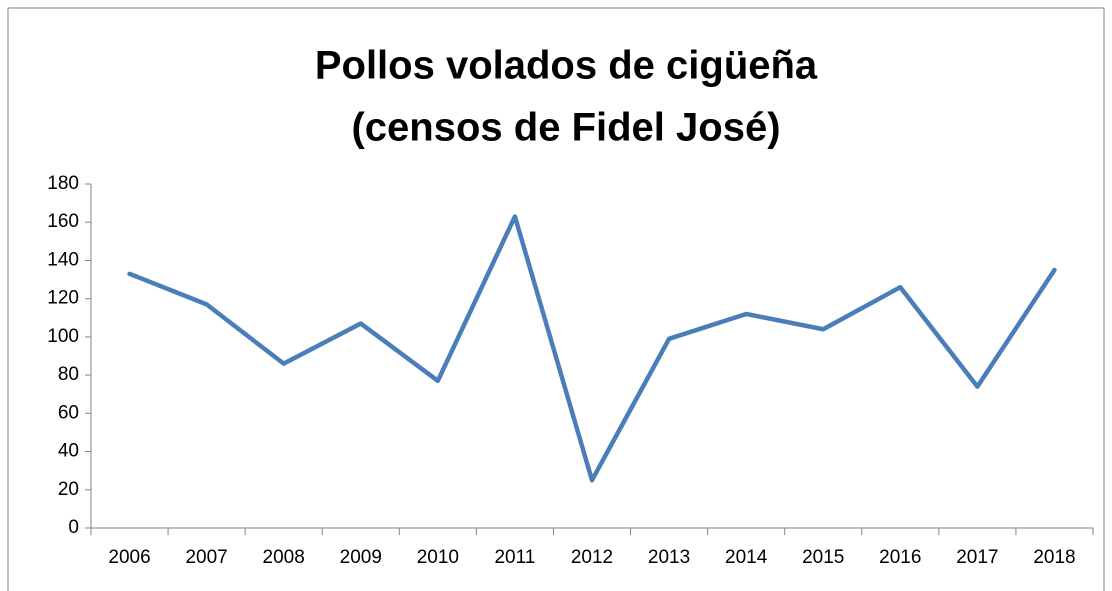 The height and width of the screenshot is (591, 1112). Describe the element at coordinates (68, 489) in the screenshot. I see `y-tick-label: 20` at that location.